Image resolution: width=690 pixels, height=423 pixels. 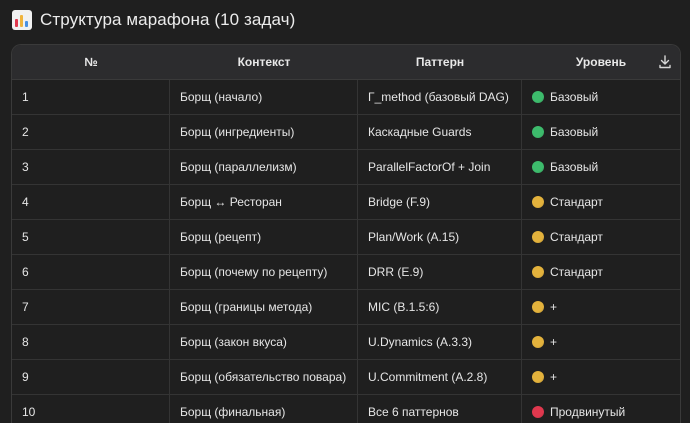 I want to click on cell-number: 3, so click(x=91, y=167).